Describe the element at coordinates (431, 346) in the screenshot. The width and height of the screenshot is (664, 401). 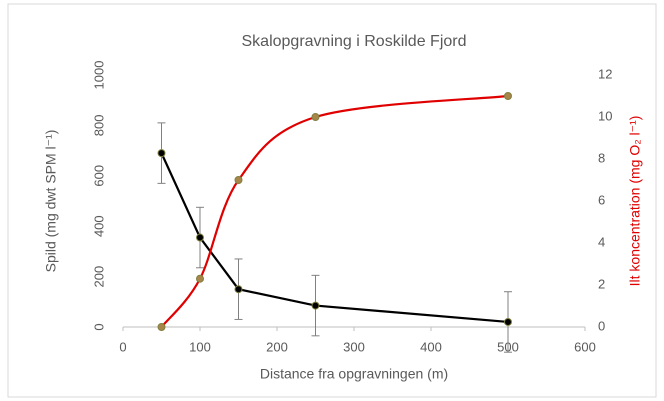
I see `x-tick-label: 400` at that location.